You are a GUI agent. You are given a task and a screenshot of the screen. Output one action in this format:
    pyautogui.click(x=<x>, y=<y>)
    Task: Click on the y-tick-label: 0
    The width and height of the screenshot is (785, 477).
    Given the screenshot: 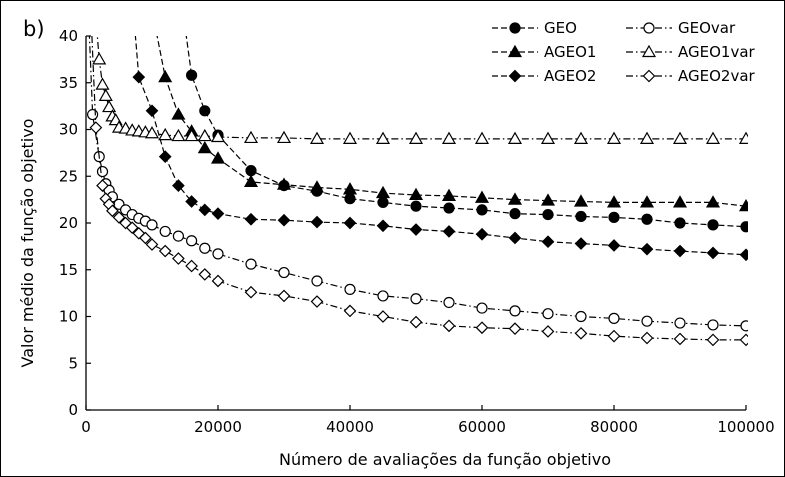 What is the action you would take?
    pyautogui.click(x=73, y=410)
    